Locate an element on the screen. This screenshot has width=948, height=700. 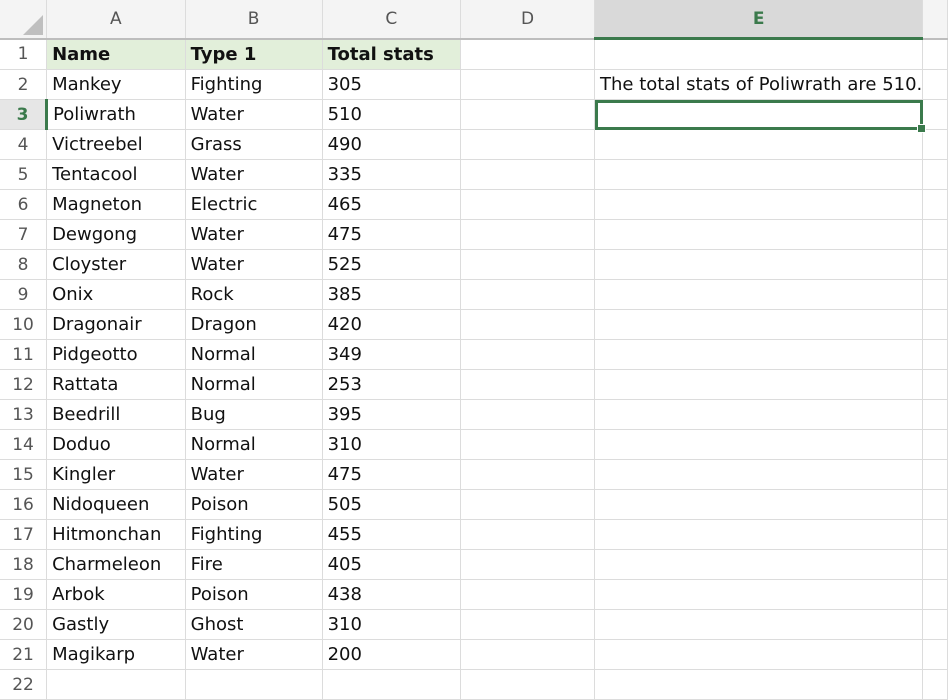
cell-b21: Water is located at coordinates (254, 654).